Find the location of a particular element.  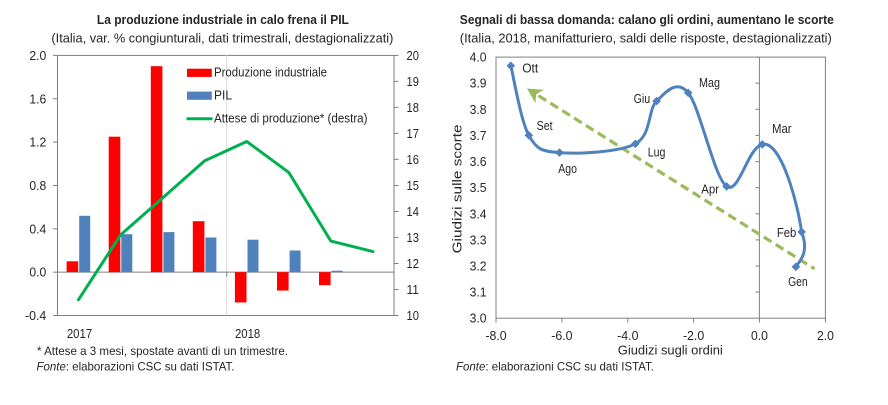

svg-text:Attese di produzione* (destra: Attese di produzione* (destra) is located at coordinates (291, 119).